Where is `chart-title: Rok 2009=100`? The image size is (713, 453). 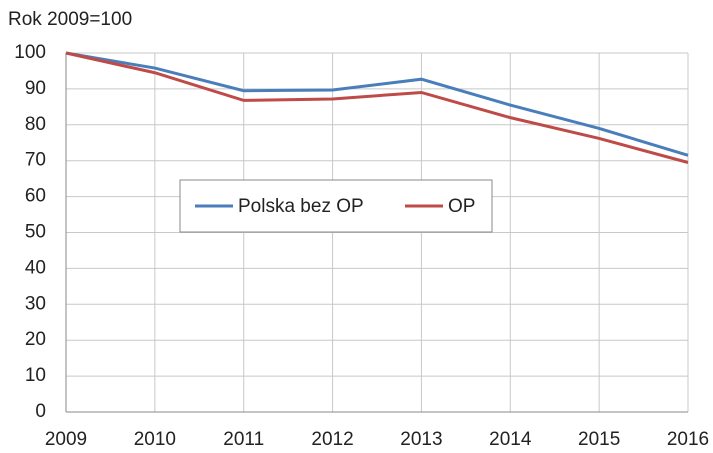 chart-title: Rok 2009=100 is located at coordinates (70, 19).